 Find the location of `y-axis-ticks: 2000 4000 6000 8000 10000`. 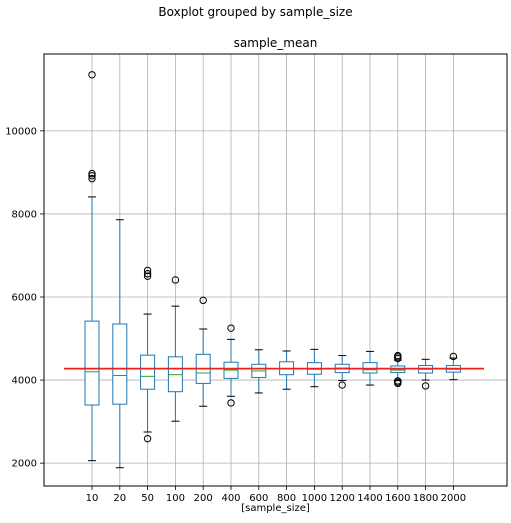

y-axis-ticks: 2000 4000 6000 8000 10000 is located at coordinates (24, 297).